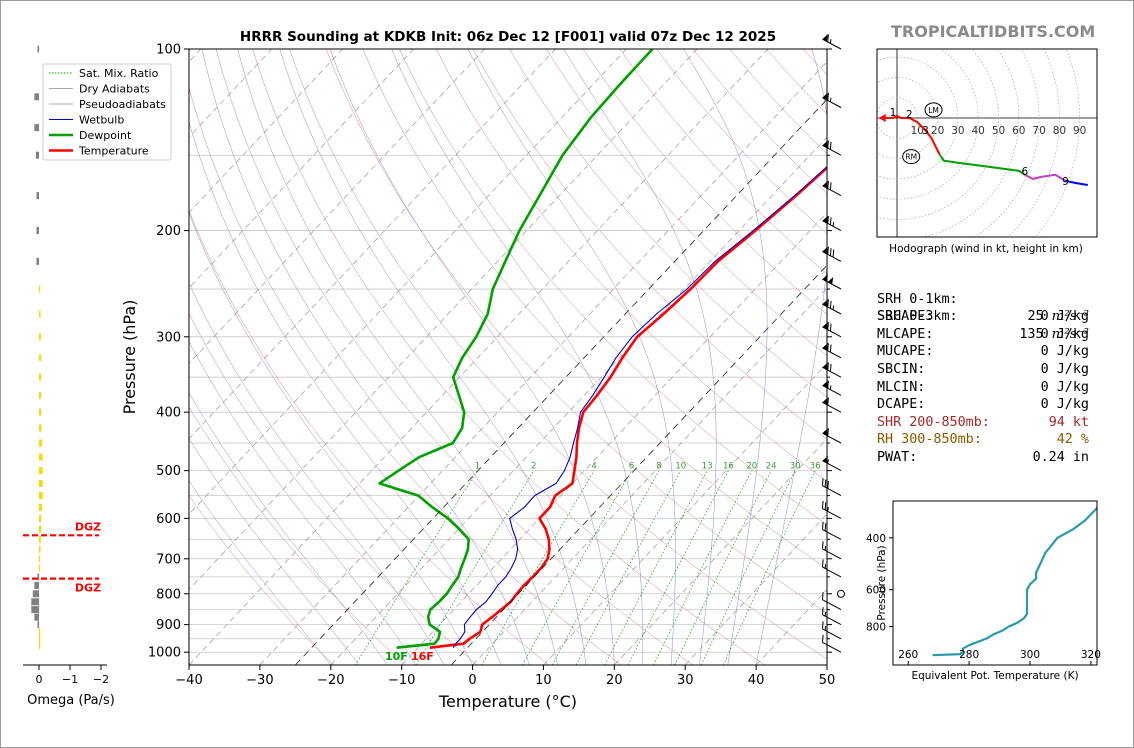 The image size is (1134, 748). Describe the element at coordinates (114, 89) in the screenshot. I see `legend-dry-adiabats: Dry Adiabats` at that location.